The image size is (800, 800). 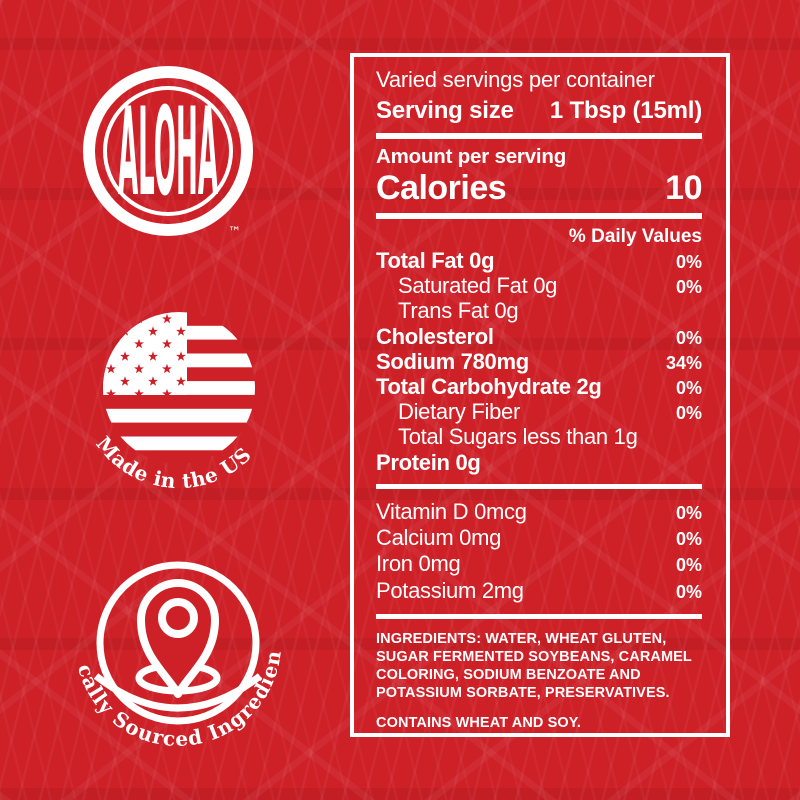 What do you see at coordinates (539, 564) in the screenshot?
I see `vitamin-row-iron: Iron 0mg 0%` at bounding box center [539, 564].